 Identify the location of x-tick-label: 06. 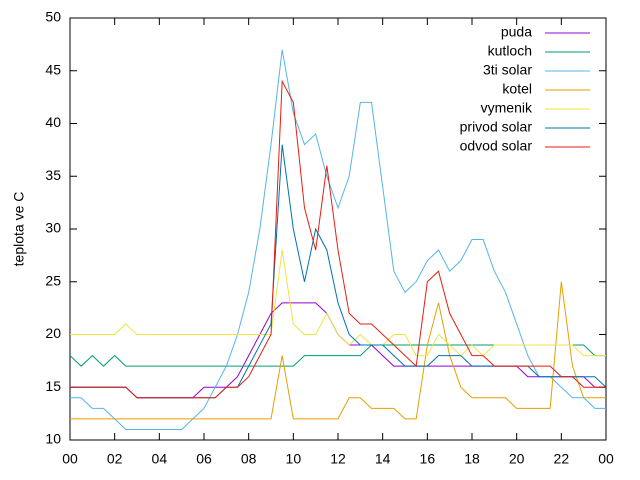
(204, 459).